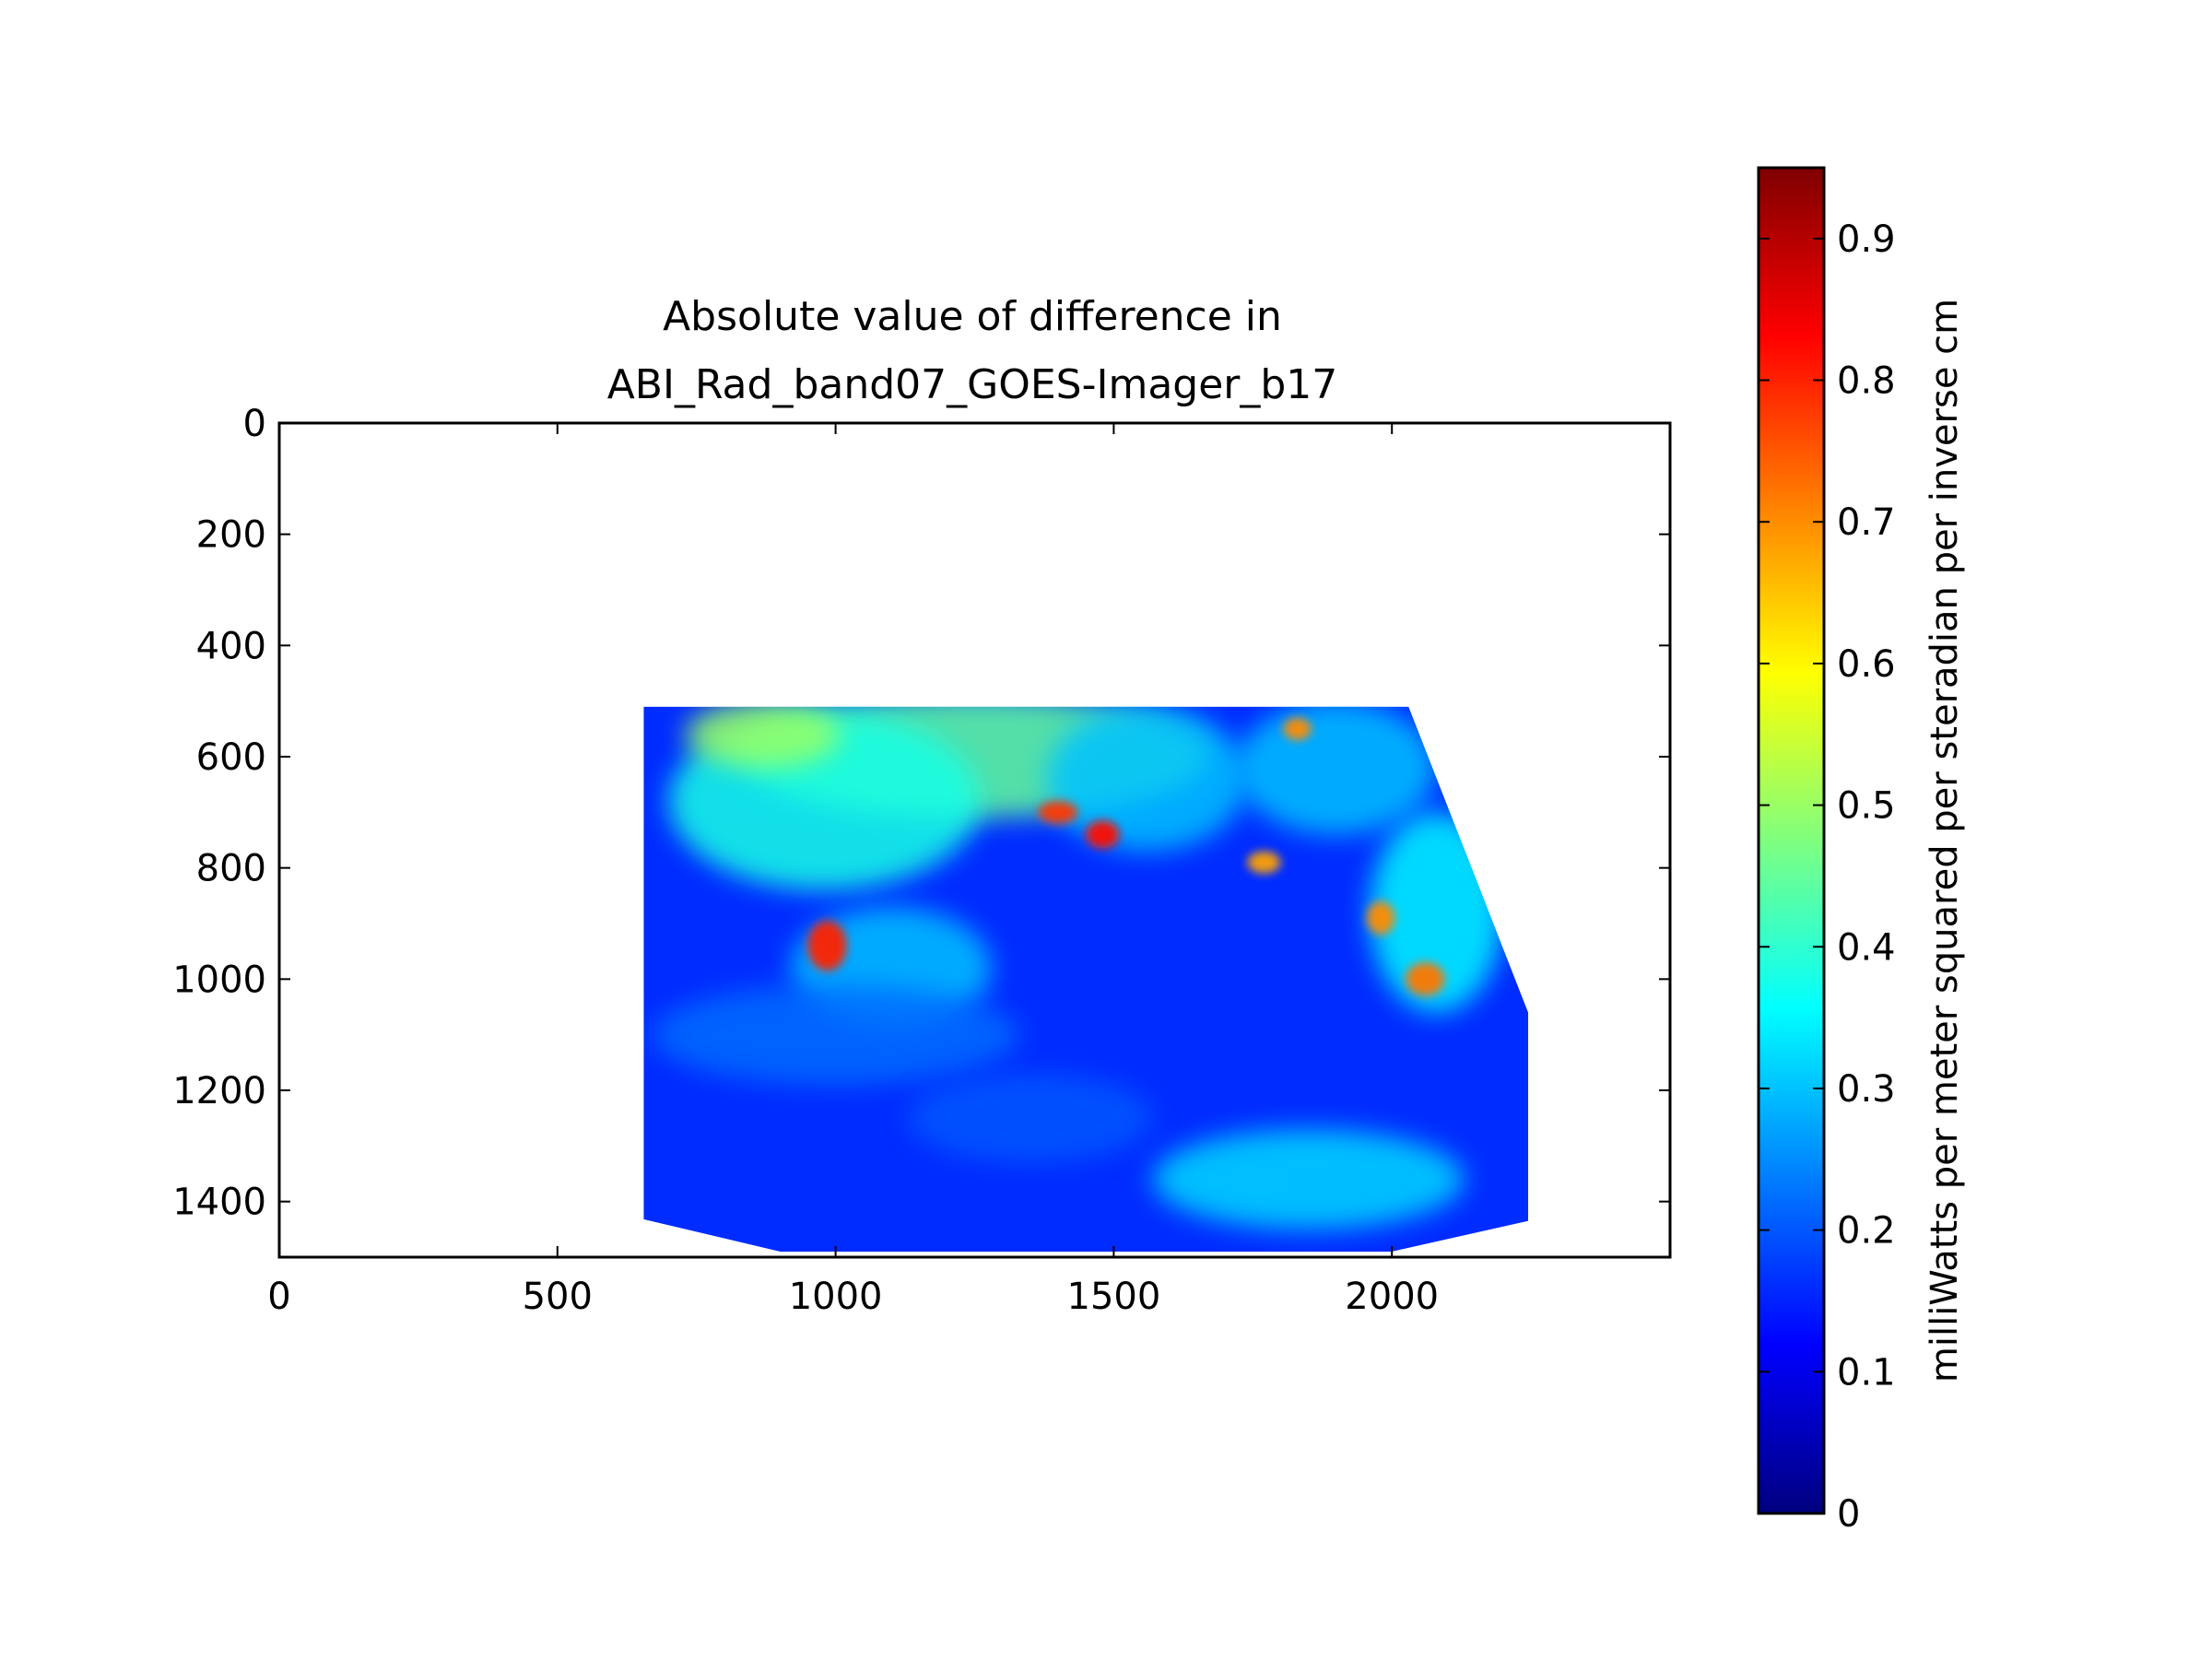 The image size is (2212, 1659). Describe the element at coordinates (1114, 1297) in the screenshot. I see `x-tick-label: 1500` at that location.